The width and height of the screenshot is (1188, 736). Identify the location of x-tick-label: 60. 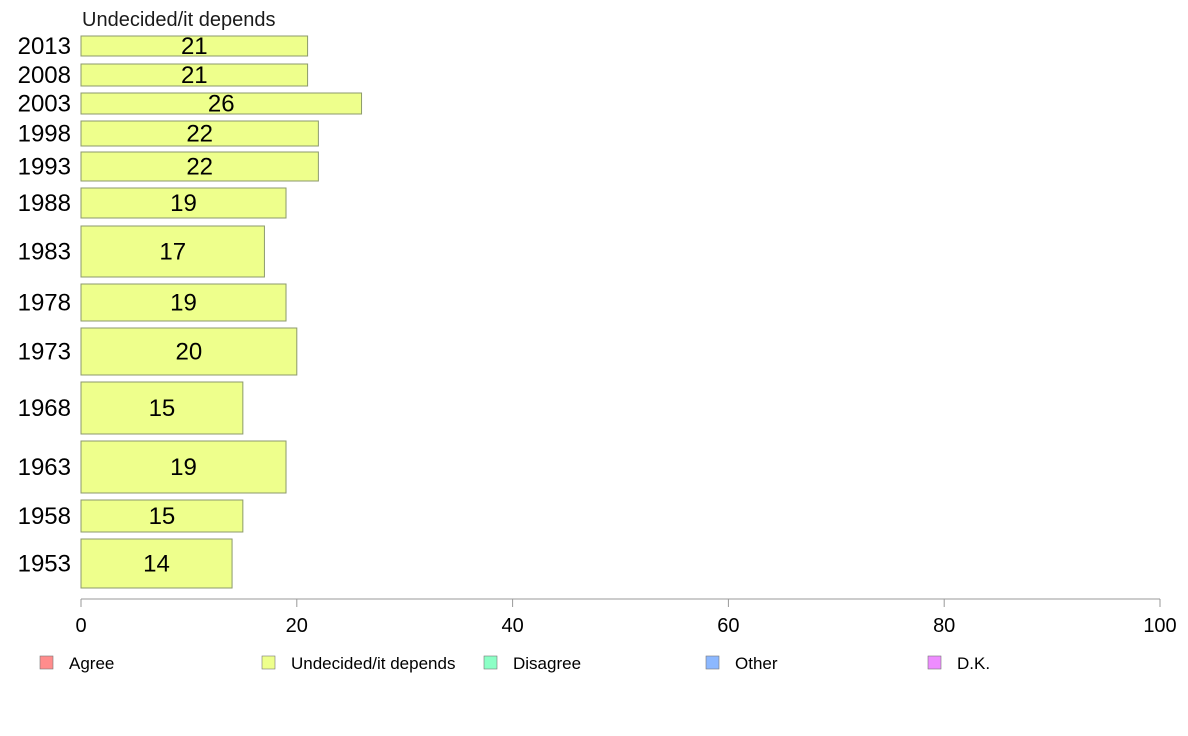
(728, 626).